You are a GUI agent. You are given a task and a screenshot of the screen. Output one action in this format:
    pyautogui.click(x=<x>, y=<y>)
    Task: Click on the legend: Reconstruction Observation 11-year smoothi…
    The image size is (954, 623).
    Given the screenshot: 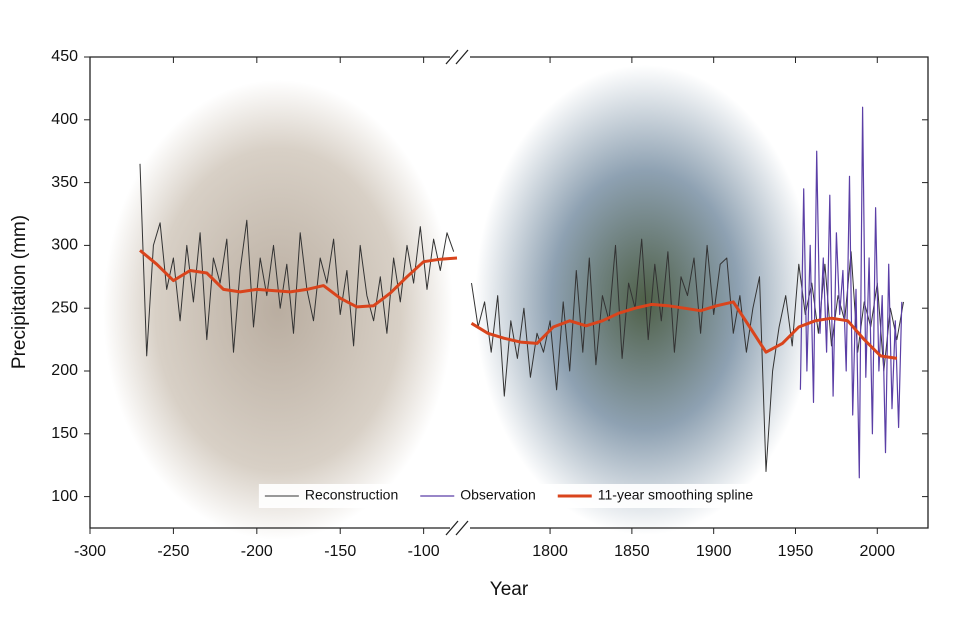 What is the action you would take?
    pyautogui.click(x=509, y=496)
    